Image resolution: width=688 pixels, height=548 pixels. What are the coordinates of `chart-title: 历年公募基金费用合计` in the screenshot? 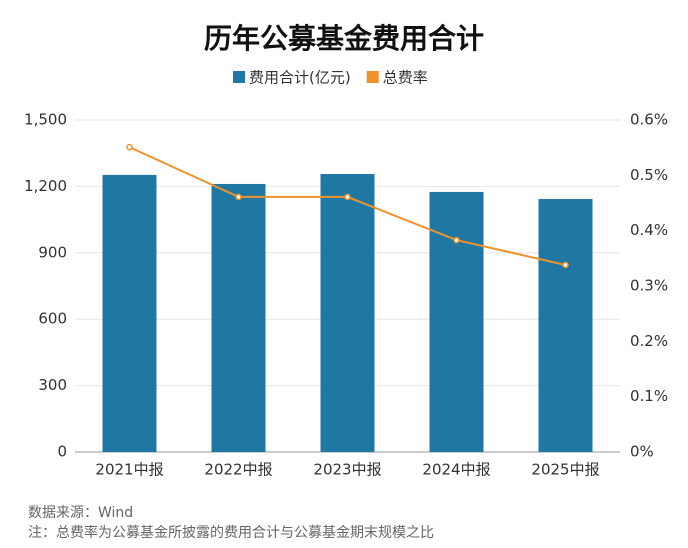 It's located at (344, 38).